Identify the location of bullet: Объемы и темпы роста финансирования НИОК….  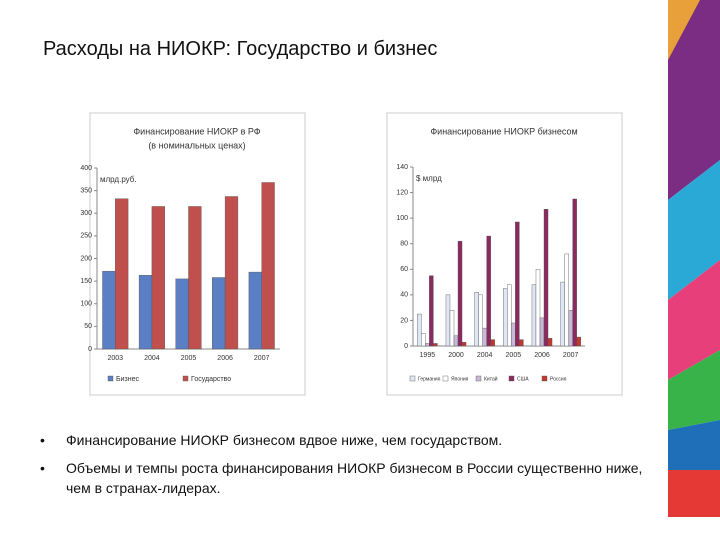
(350, 478).